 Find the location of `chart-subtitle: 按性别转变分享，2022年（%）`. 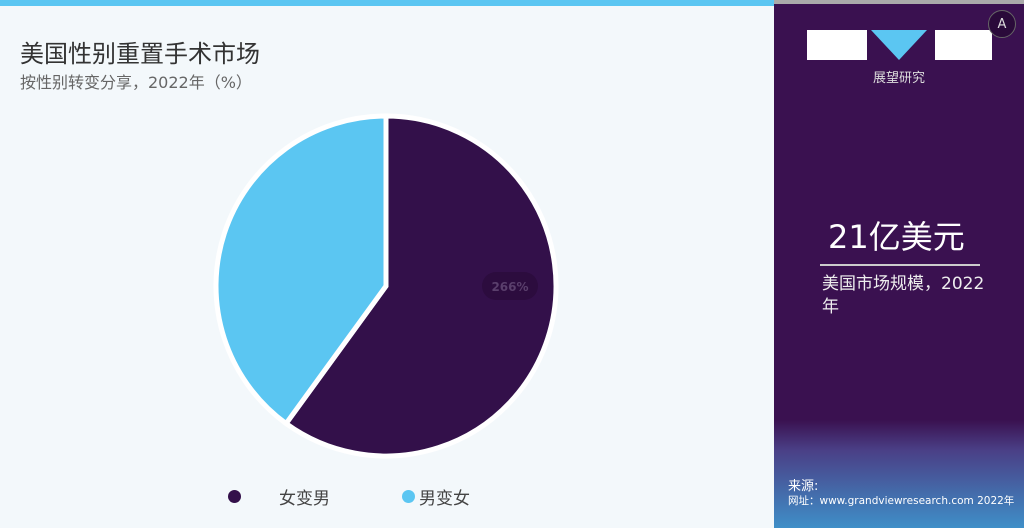

chart-subtitle: 按性别转变分享，2022年（%） is located at coordinates (136, 82).